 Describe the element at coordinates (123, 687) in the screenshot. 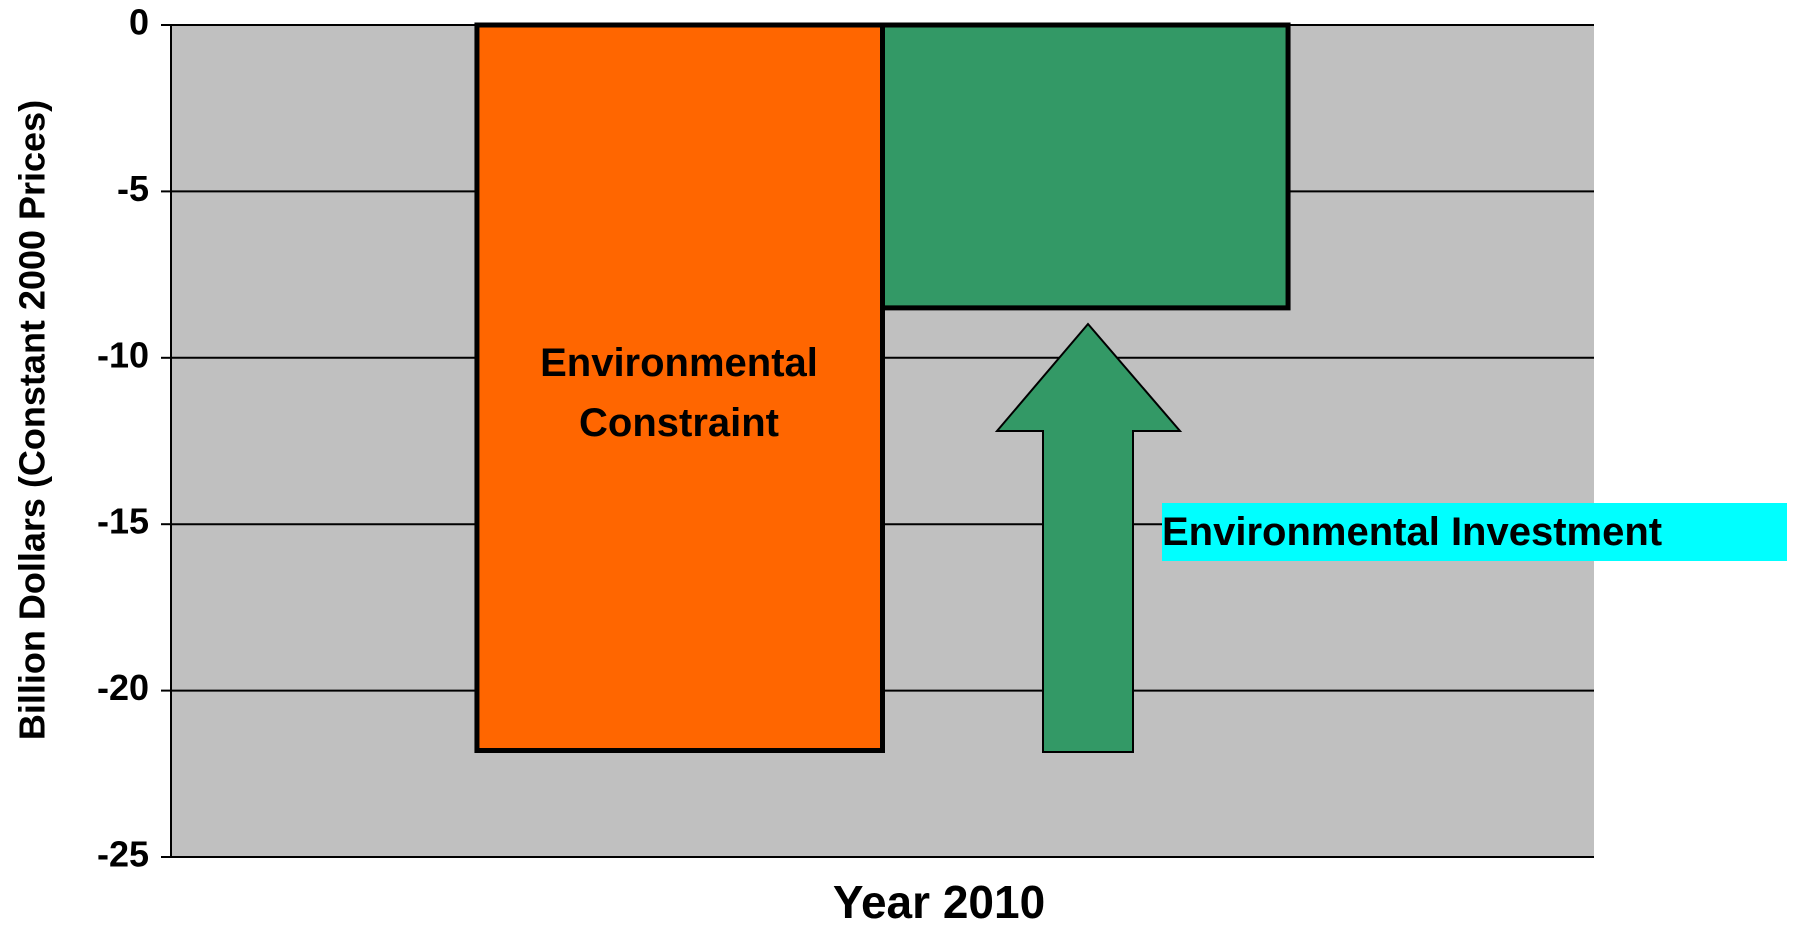

I see `y-tick-label: -20` at that location.